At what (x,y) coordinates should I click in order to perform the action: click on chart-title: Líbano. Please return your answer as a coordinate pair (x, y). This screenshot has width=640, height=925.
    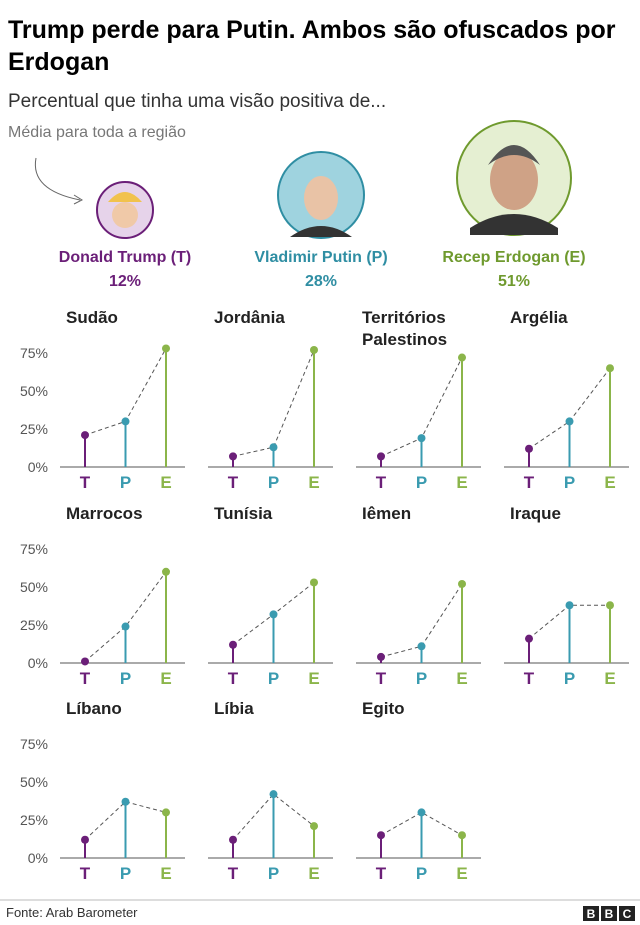
    Looking at the image, I should click on (94, 708).